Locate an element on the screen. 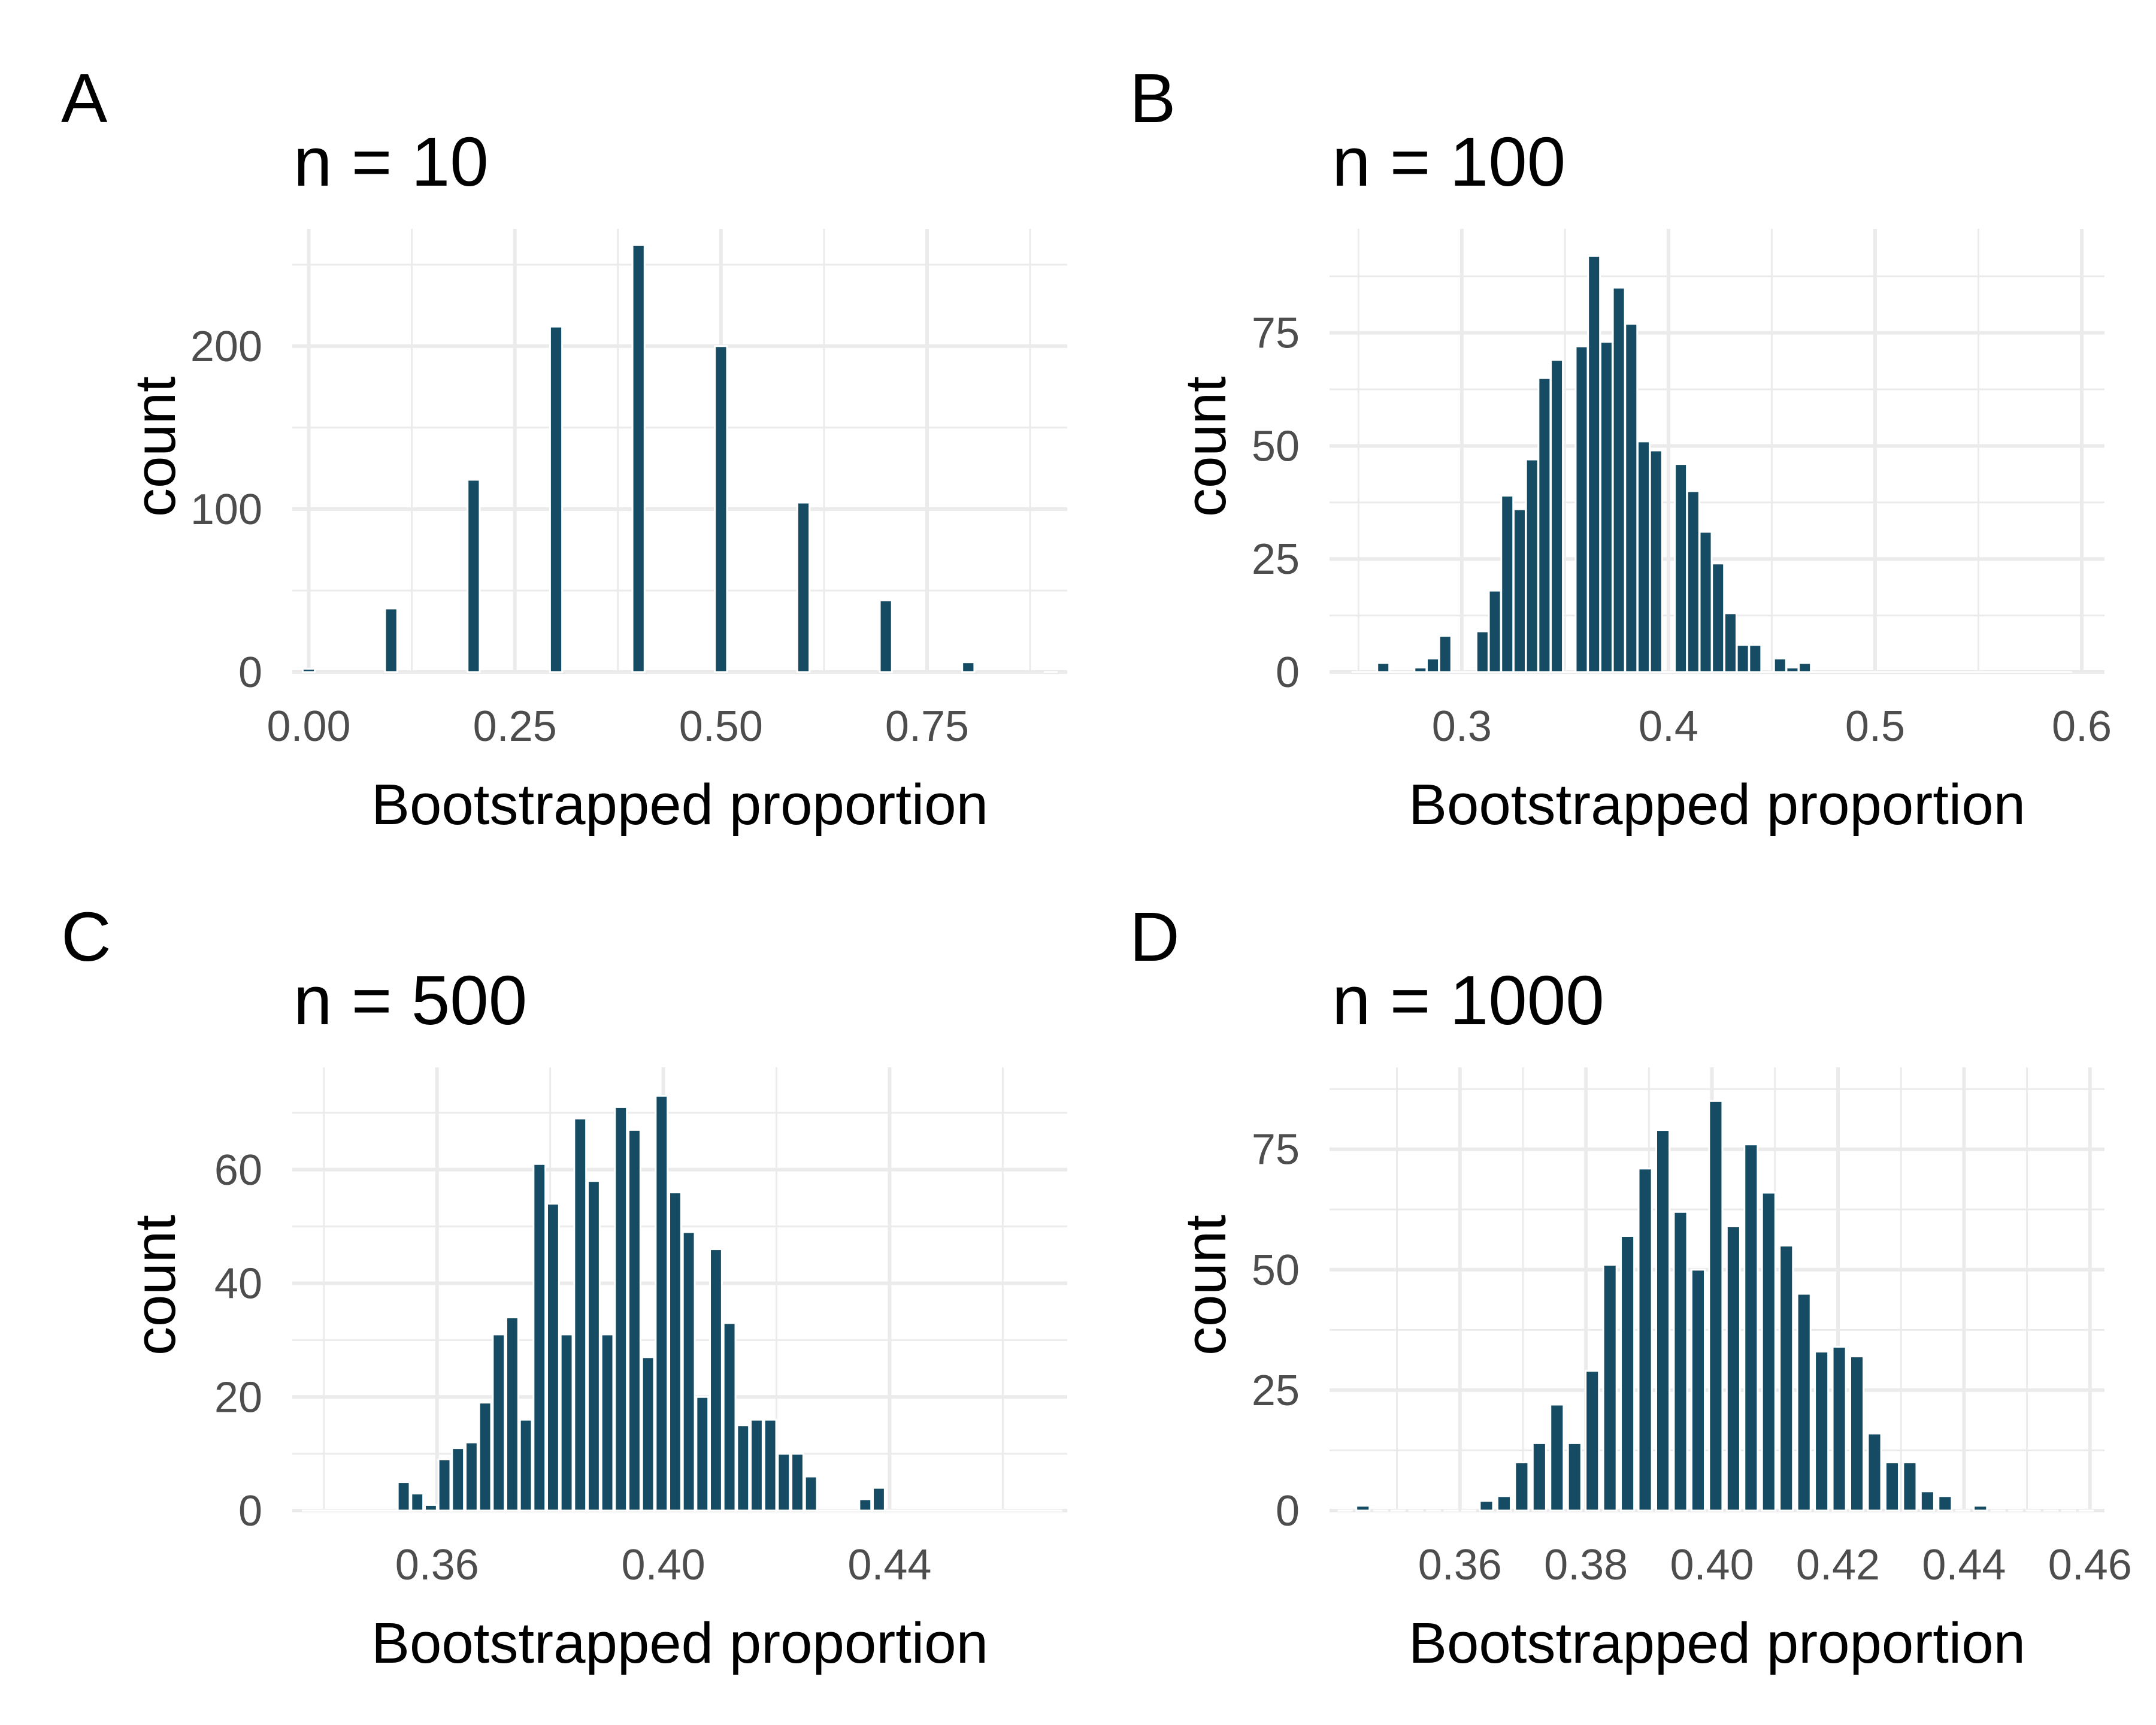 This screenshot has height=1725, width=2156. chart-title: n = 1000 is located at coordinates (1468, 1000).